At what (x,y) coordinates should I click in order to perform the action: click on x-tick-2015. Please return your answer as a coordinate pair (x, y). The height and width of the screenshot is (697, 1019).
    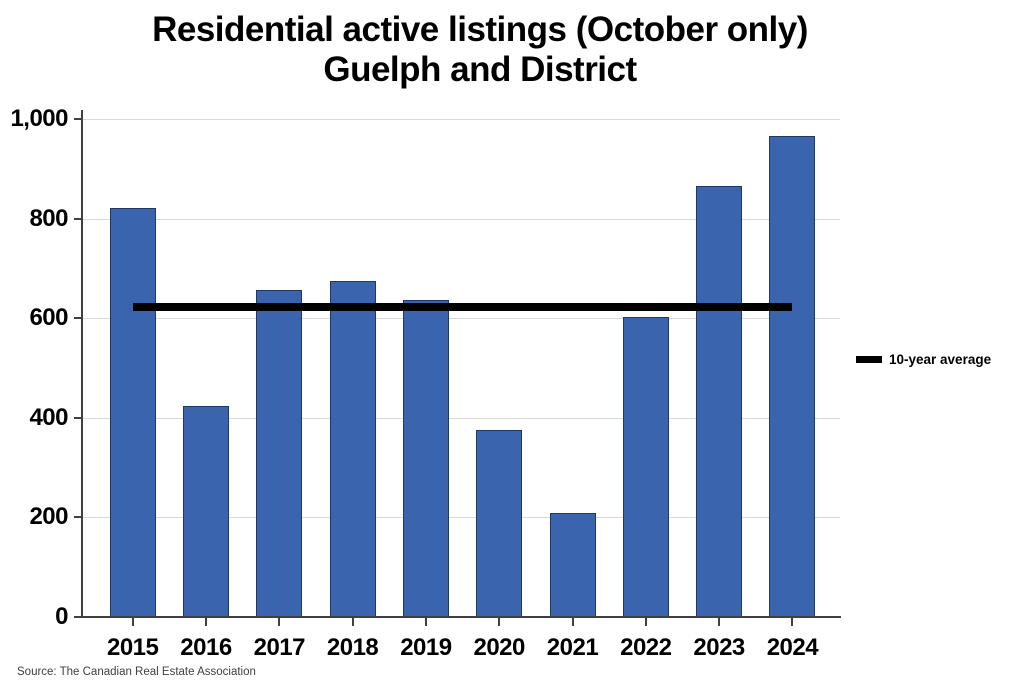
    Looking at the image, I should click on (132, 622).